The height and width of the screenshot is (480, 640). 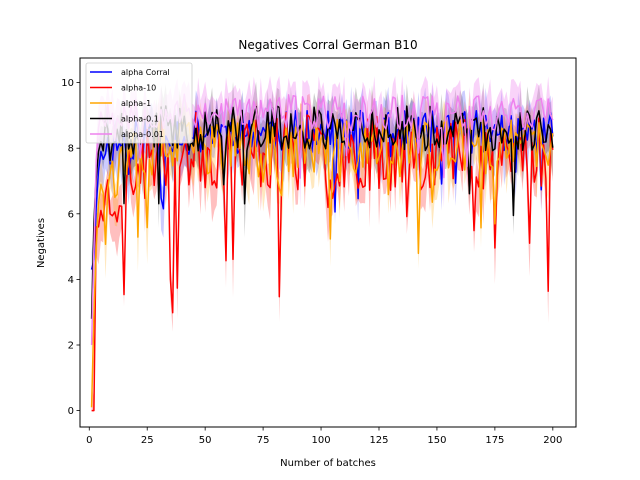 What do you see at coordinates (320, 440) in the screenshot?
I see `x-tick-label: 100` at bounding box center [320, 440].